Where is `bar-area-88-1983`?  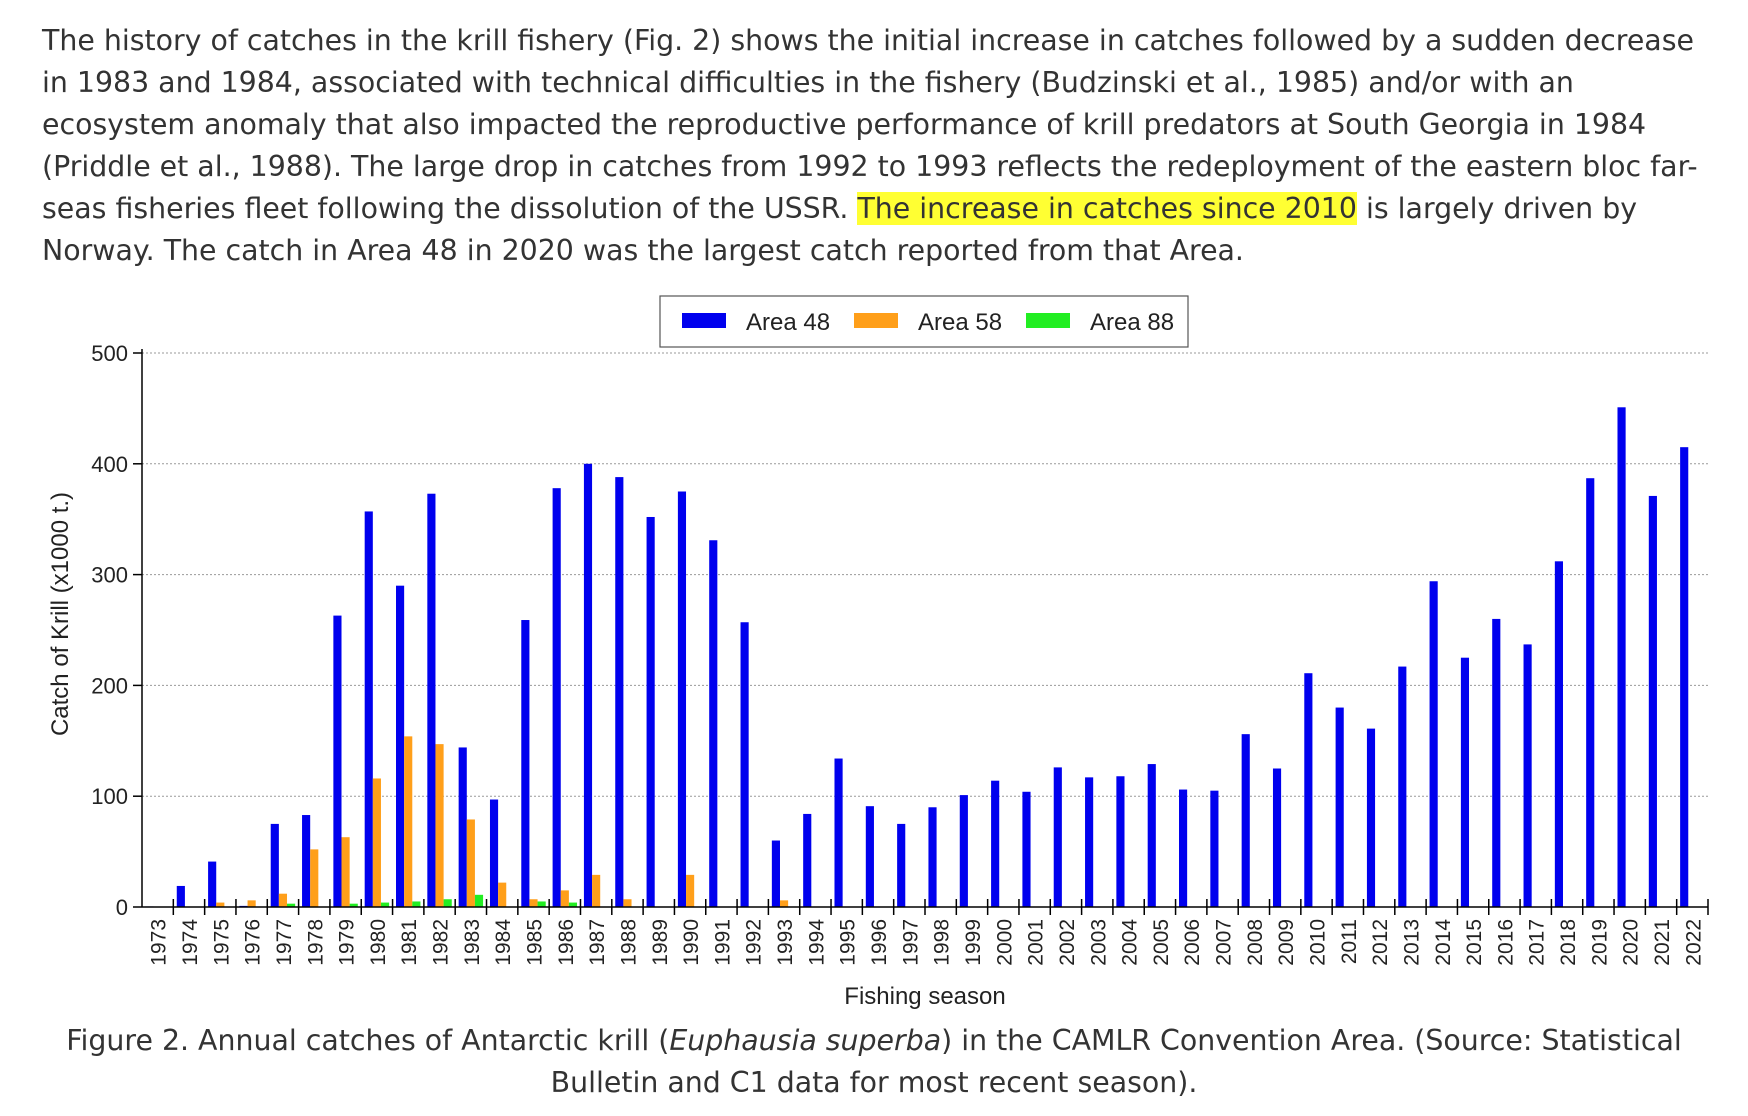
bar-area-88-1983 is located at coordinates (479, 900).